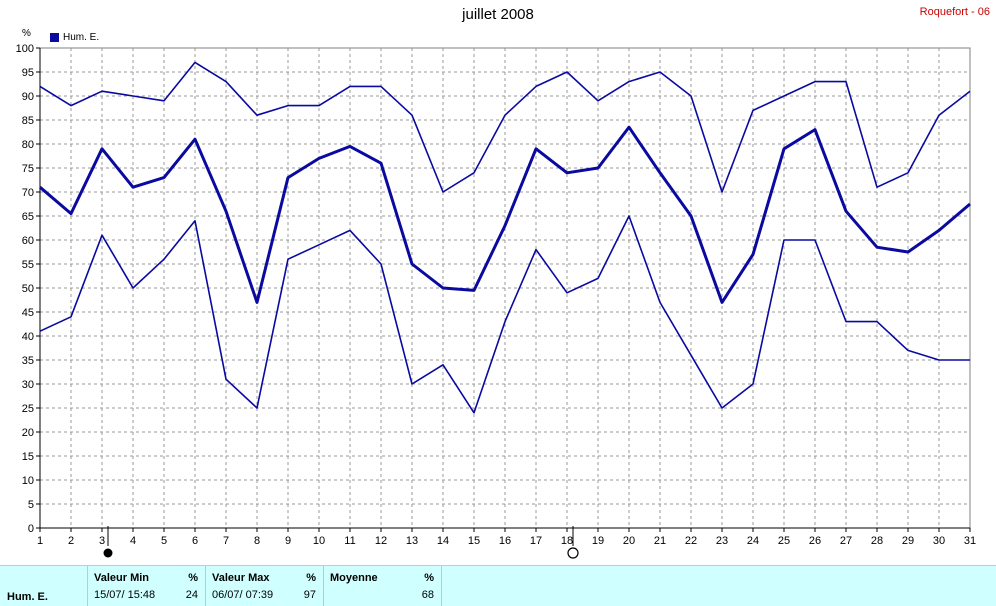 This screenshot has width=996, height=606. What do you see at coordinates (319, 541) in the screenshot?
I see `x-tick-label: 10` at bounding box center [319, 541].